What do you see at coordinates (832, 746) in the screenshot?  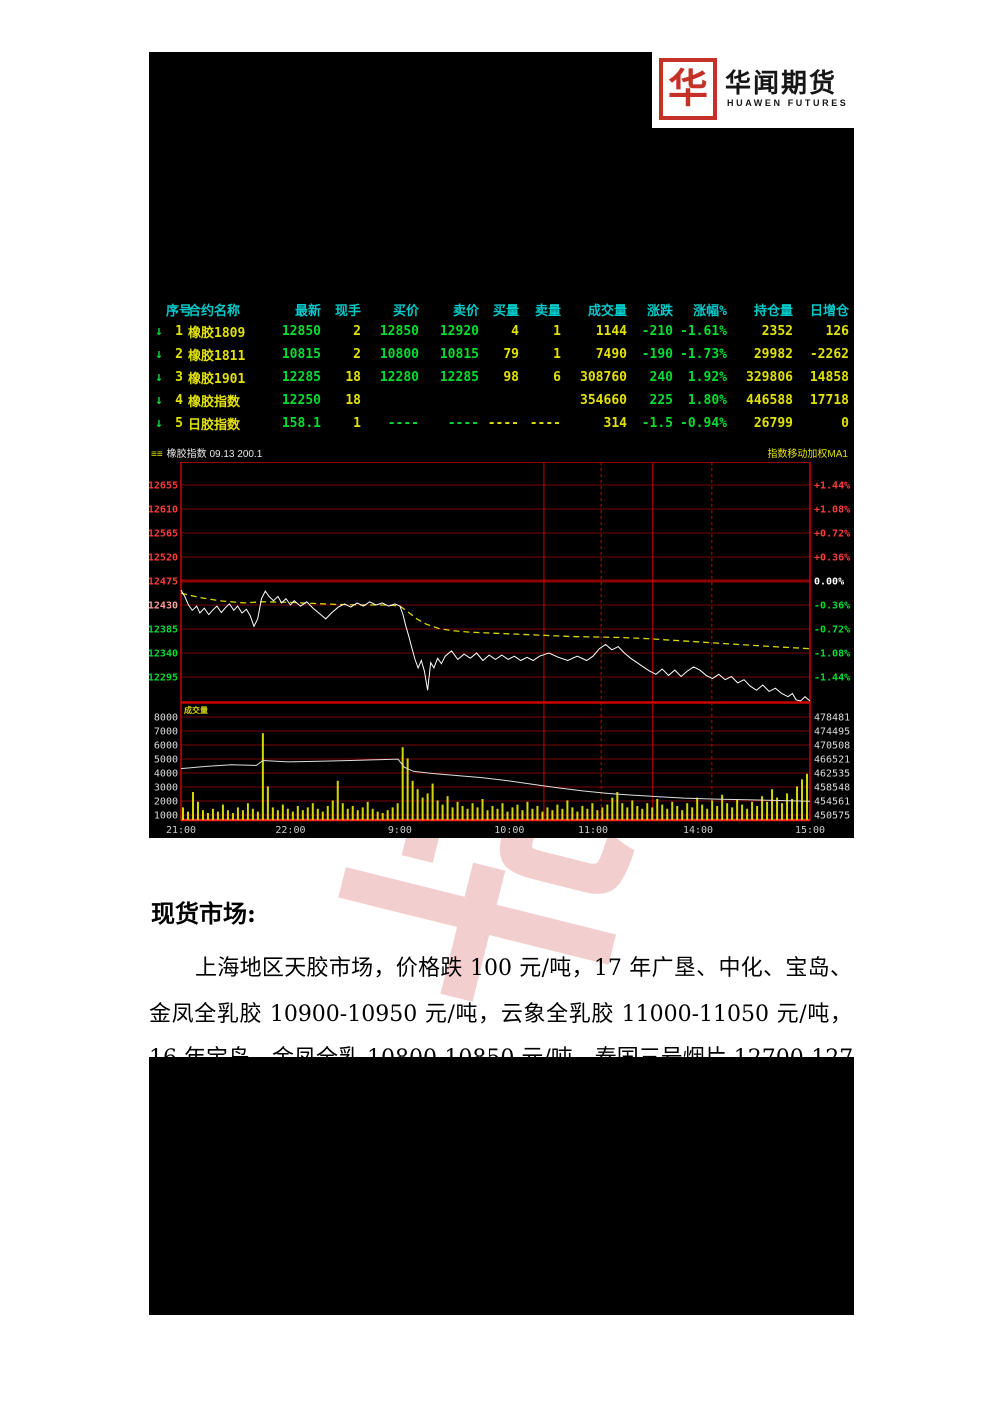 I see `axis-label: 470508` at bounding box center [832, 746].